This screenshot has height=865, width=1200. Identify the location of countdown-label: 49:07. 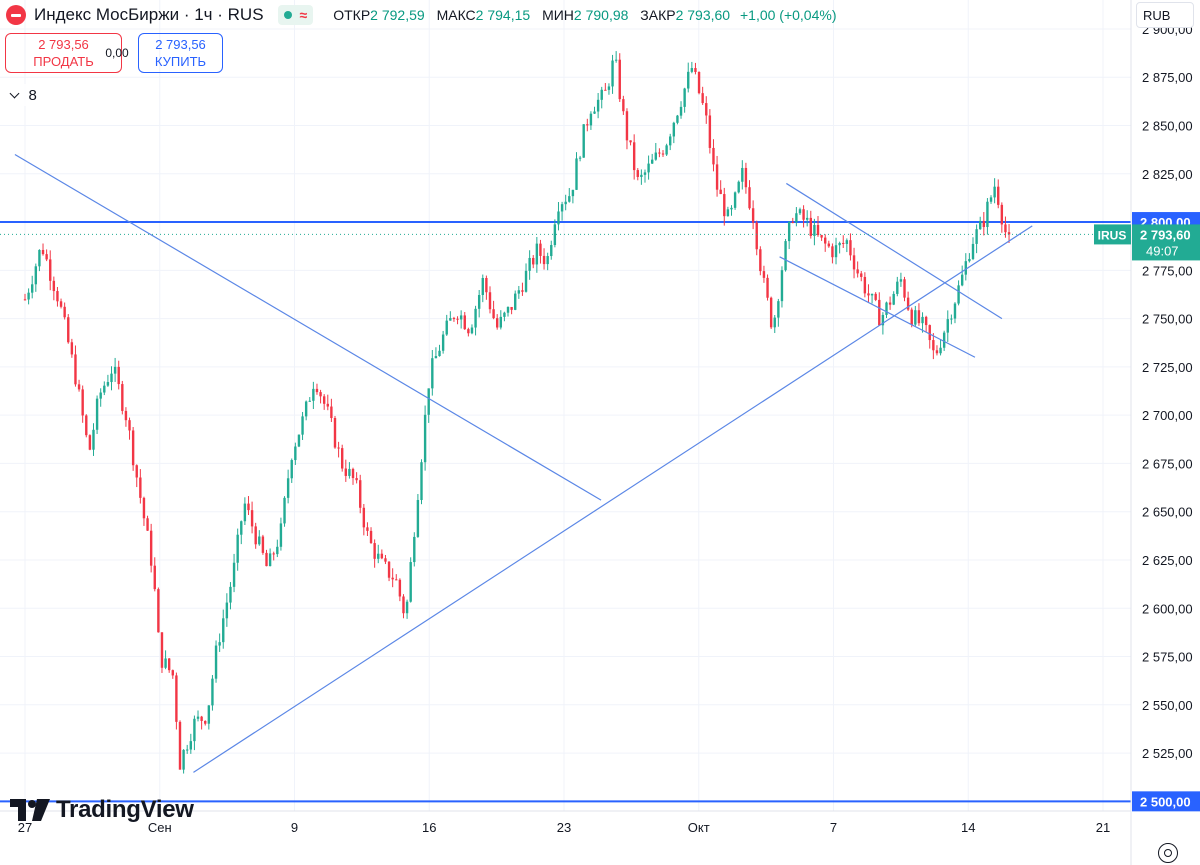
(1162, 250).